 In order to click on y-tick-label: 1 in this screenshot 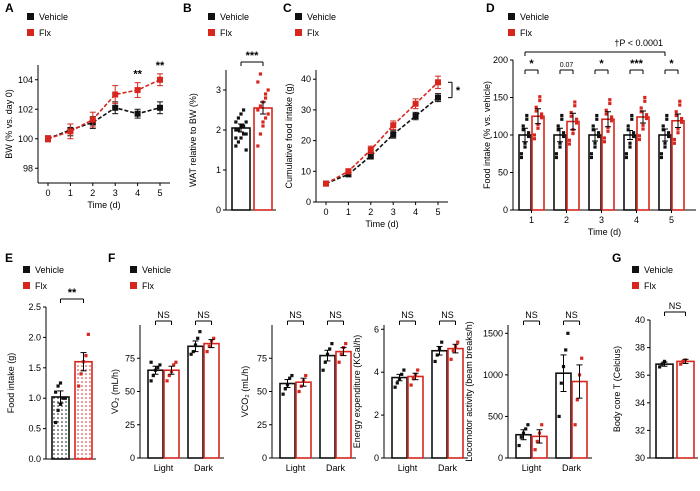, I will do `click(218, 170)`.